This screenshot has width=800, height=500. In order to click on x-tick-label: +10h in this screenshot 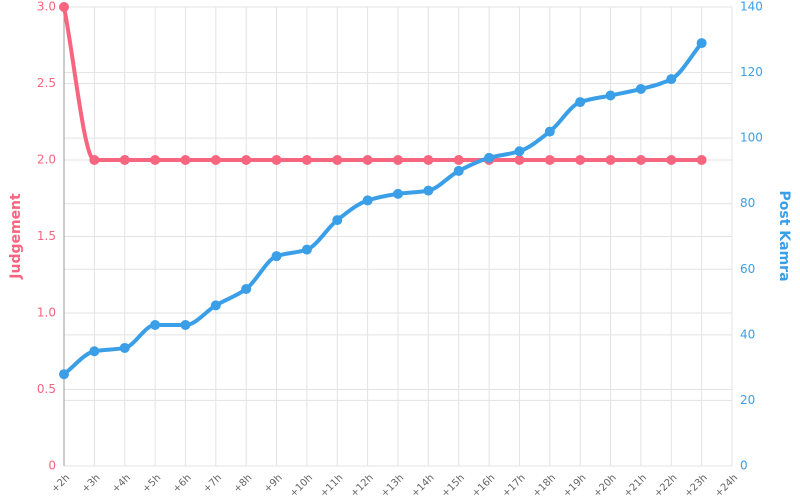, I will do `click(301, 485)`.